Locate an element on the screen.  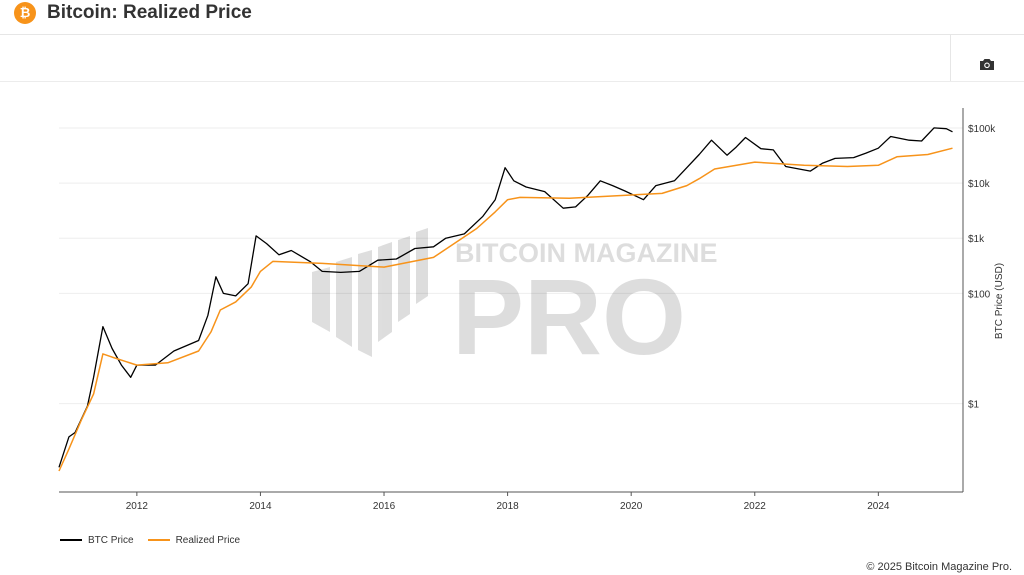
x-tick-label: 2020 is located at coordinates (631, 506).